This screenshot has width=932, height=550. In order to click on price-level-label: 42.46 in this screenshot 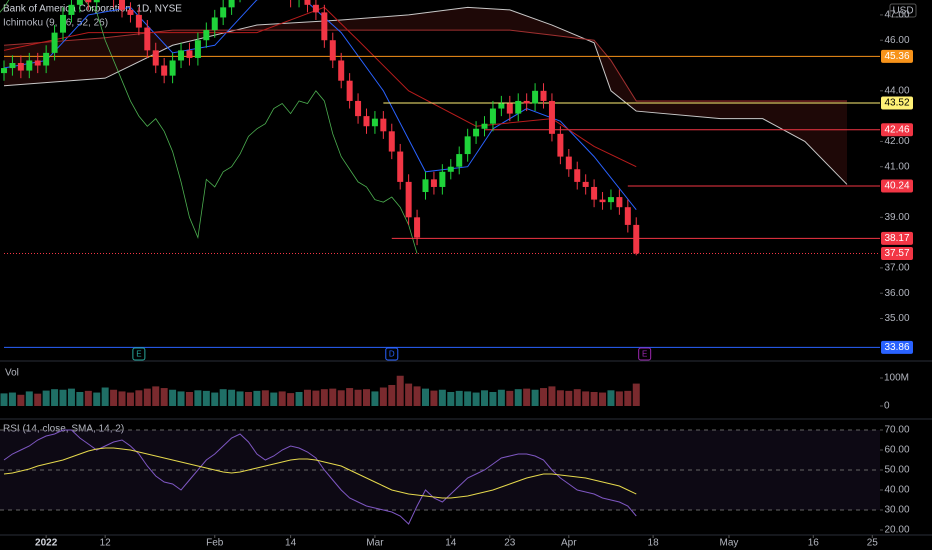, I will do `click(896, 129)`.